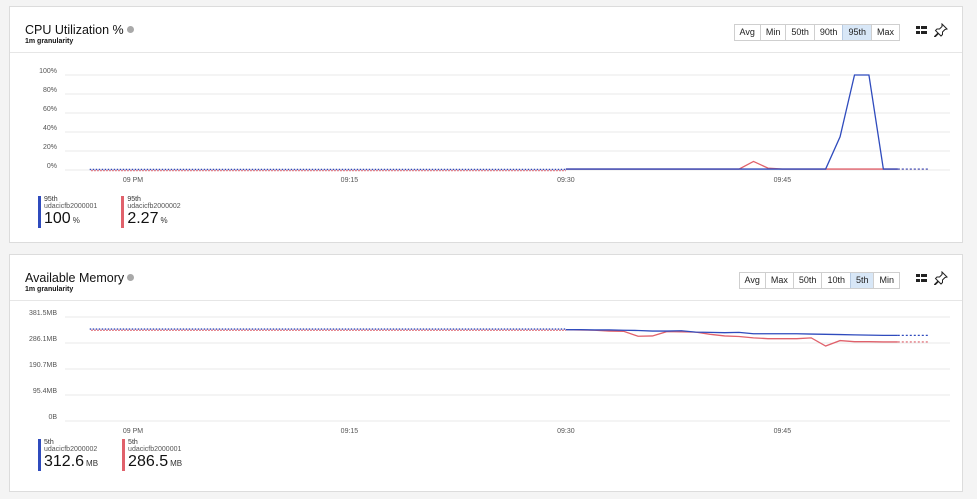 This screenshot has height=499, width=977. What do you see at coordinates (48, 71) in the screenshot?
I see `y-tick-label: 100%` at bounding box center [48, 71].